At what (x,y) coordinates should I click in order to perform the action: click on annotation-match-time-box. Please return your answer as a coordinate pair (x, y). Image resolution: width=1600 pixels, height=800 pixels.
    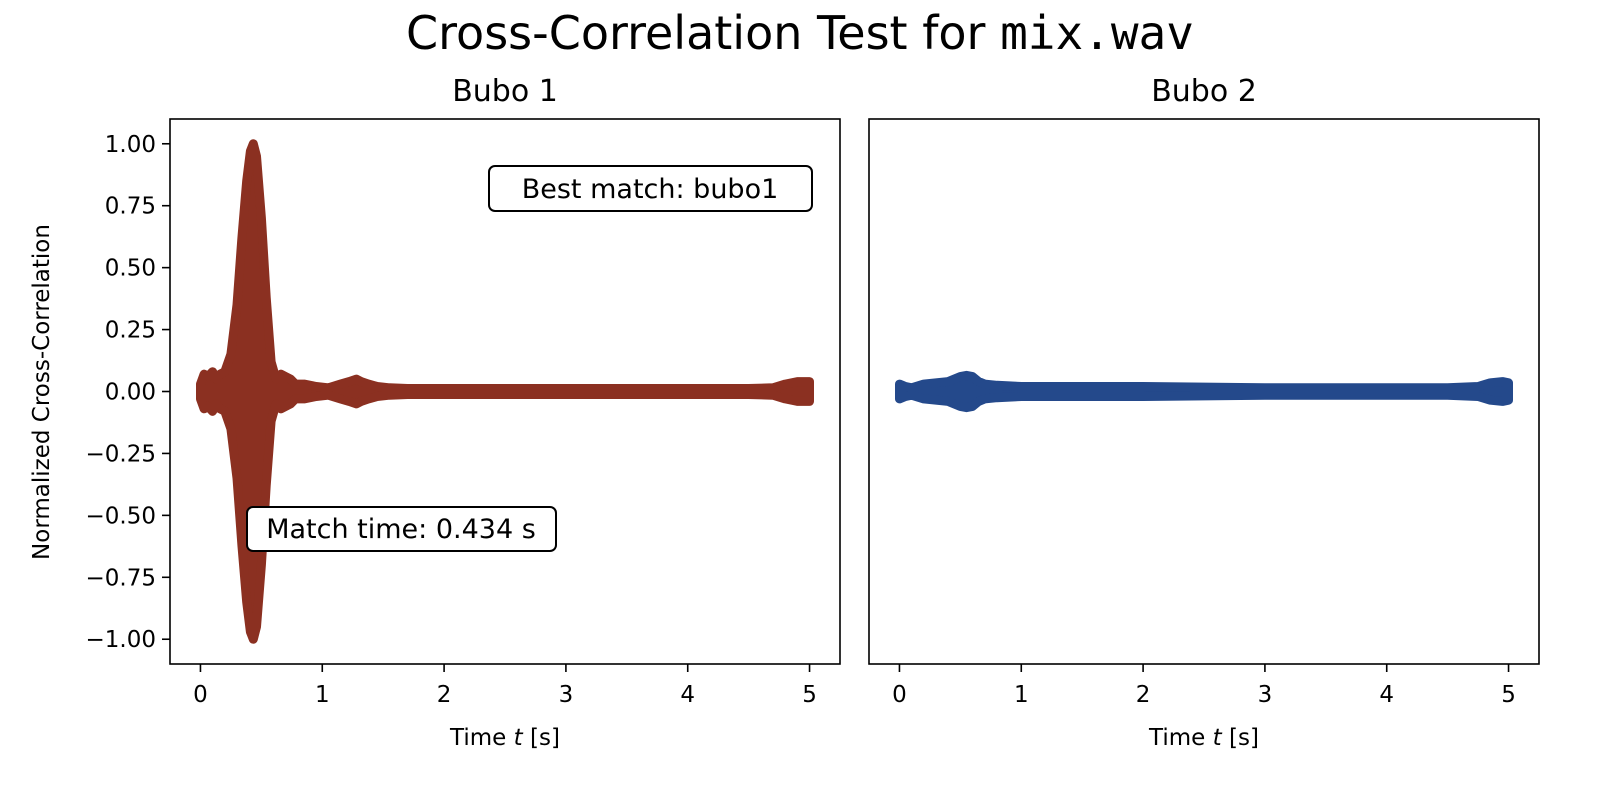
    Looking at the image, I should click on (401, 529).